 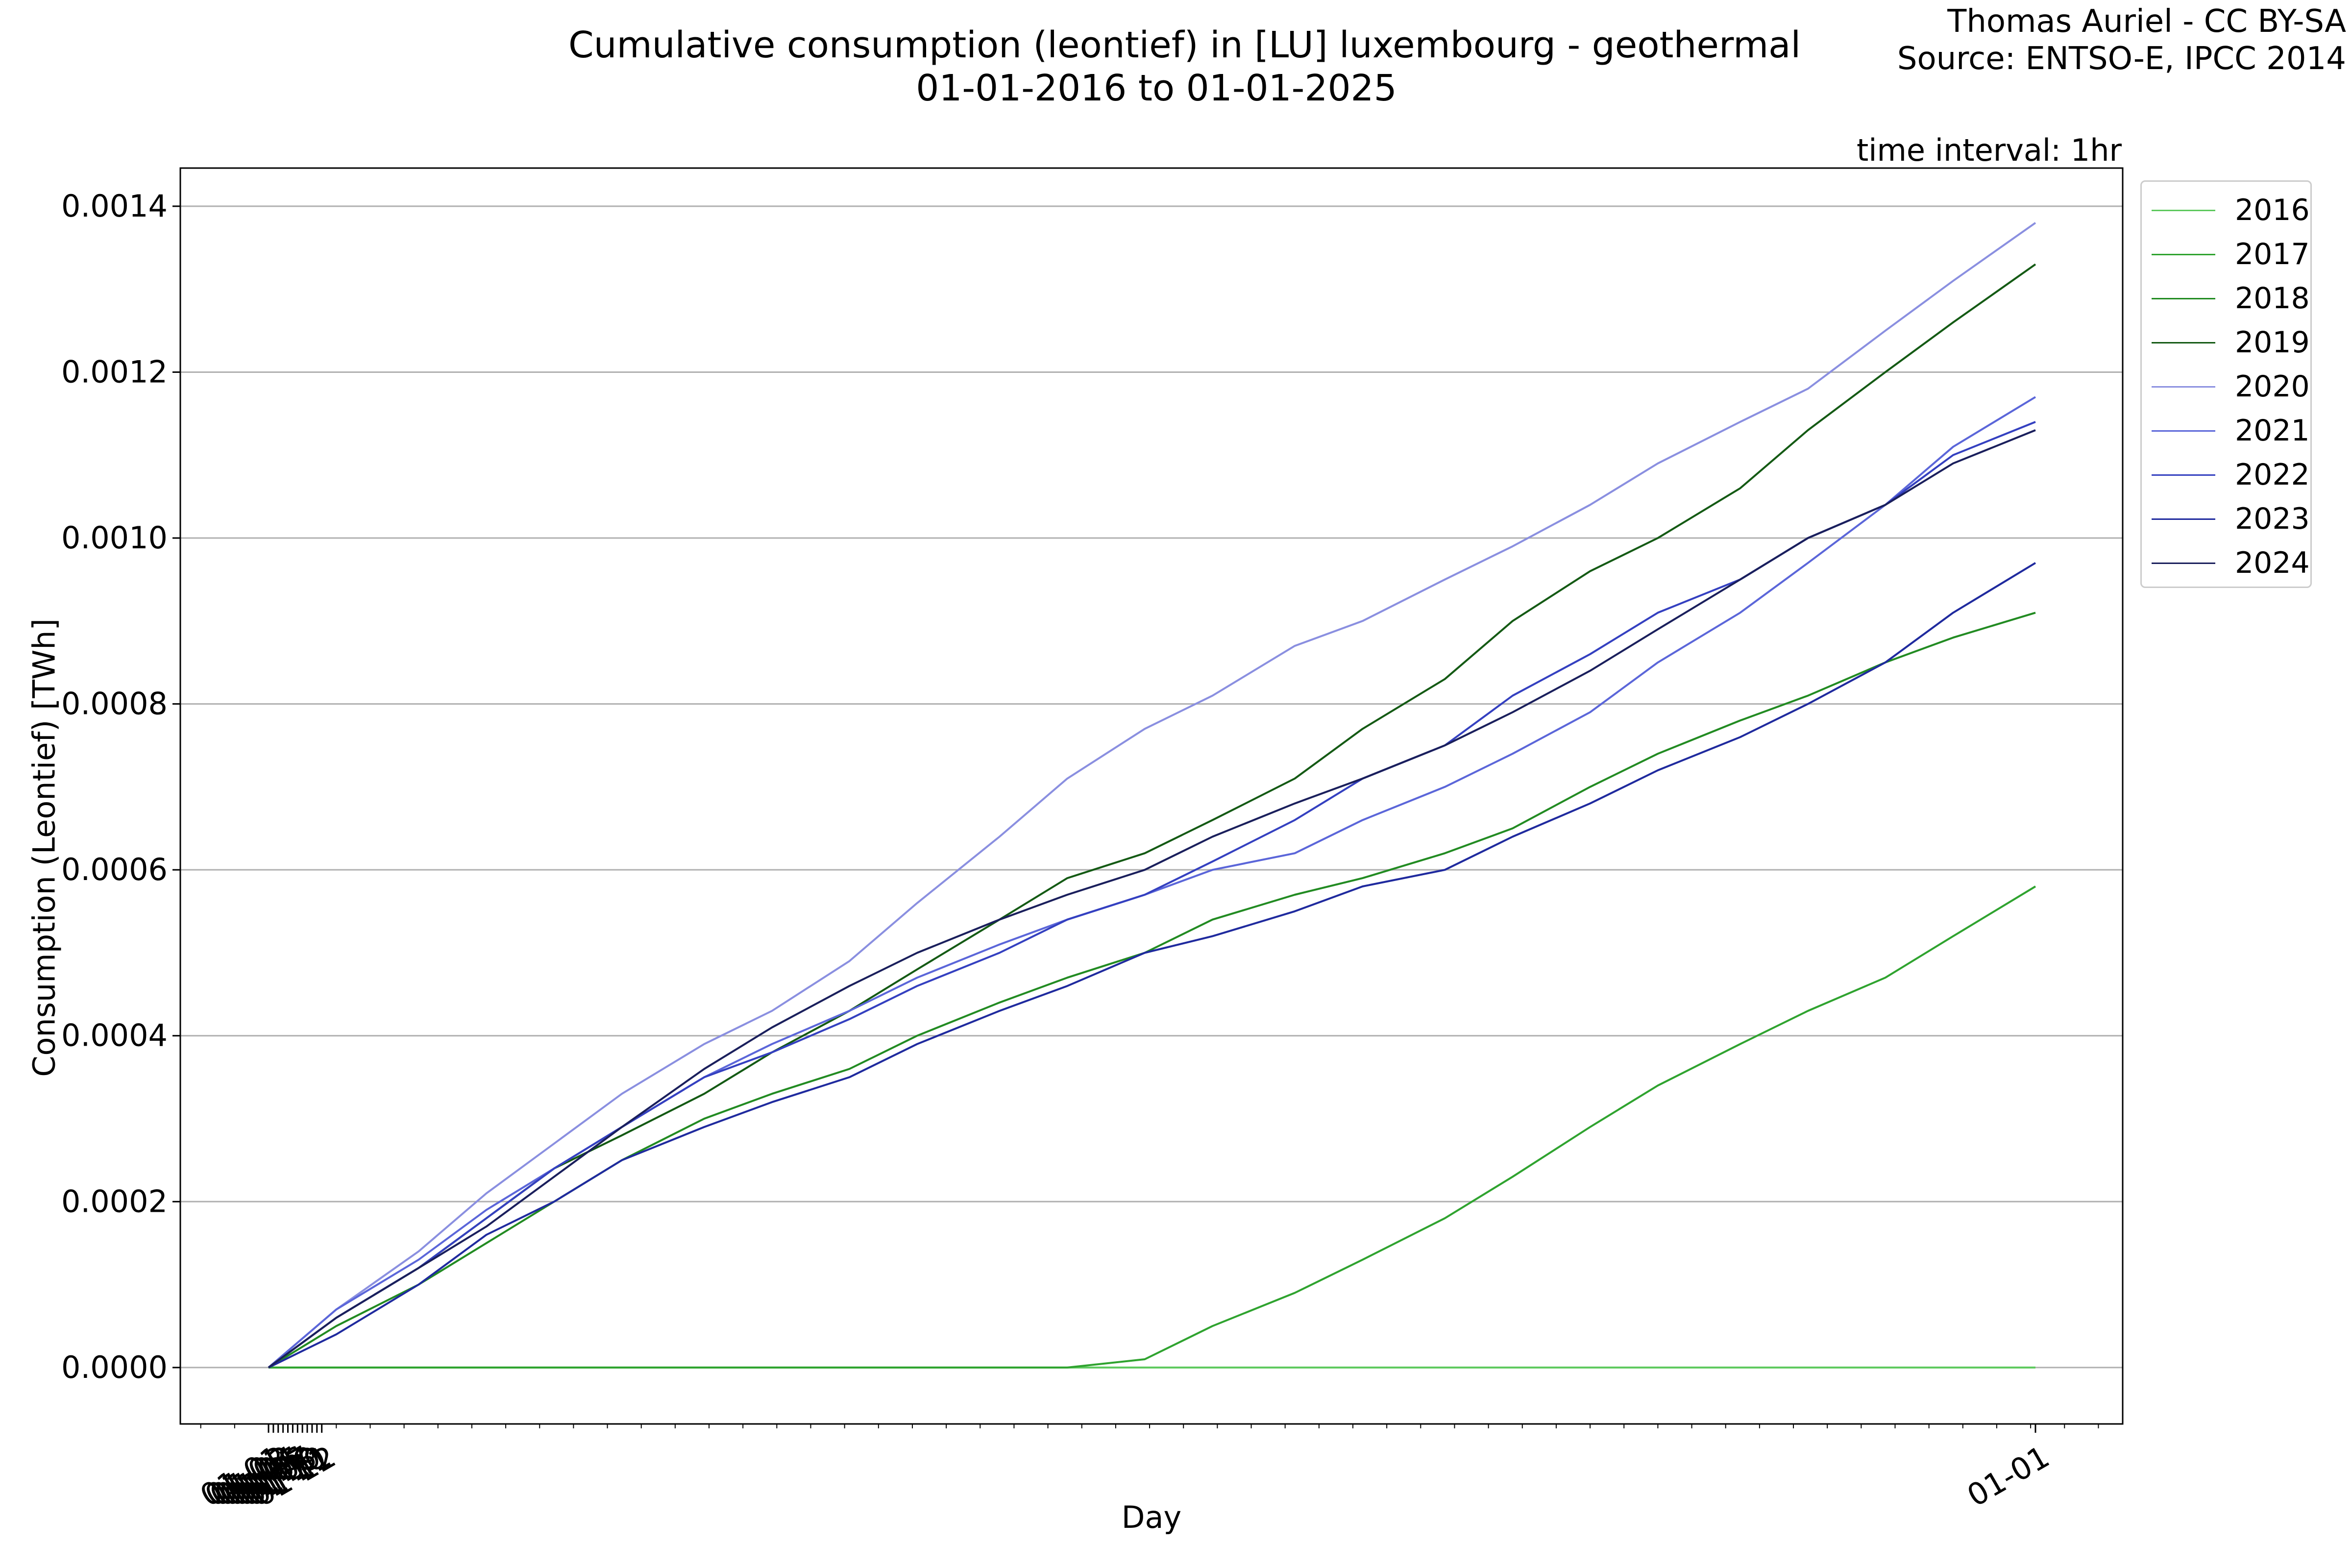 I want to click on legend-label: 2023, so click(x=2272, y=519).